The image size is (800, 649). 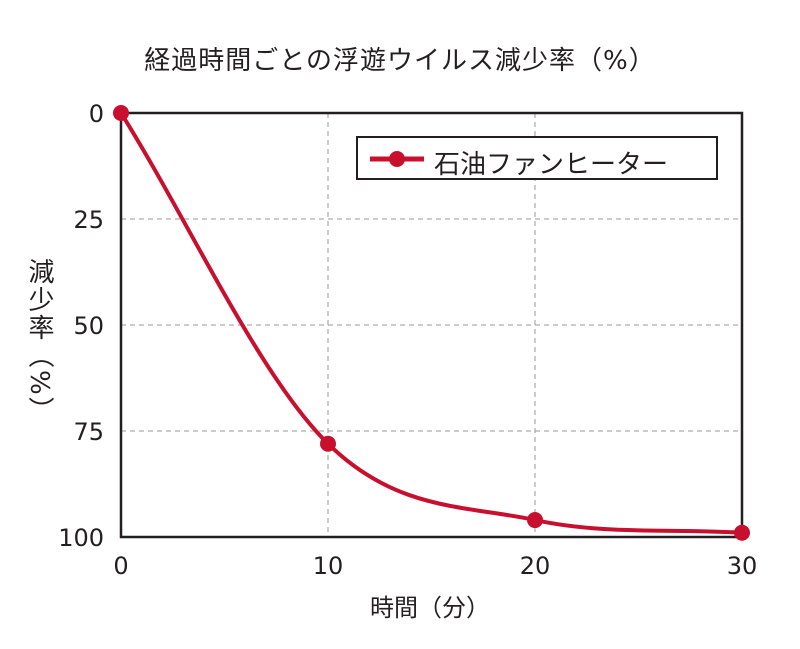 I want to click on x-tick-label-2: 20, so click(x=535, y=566).